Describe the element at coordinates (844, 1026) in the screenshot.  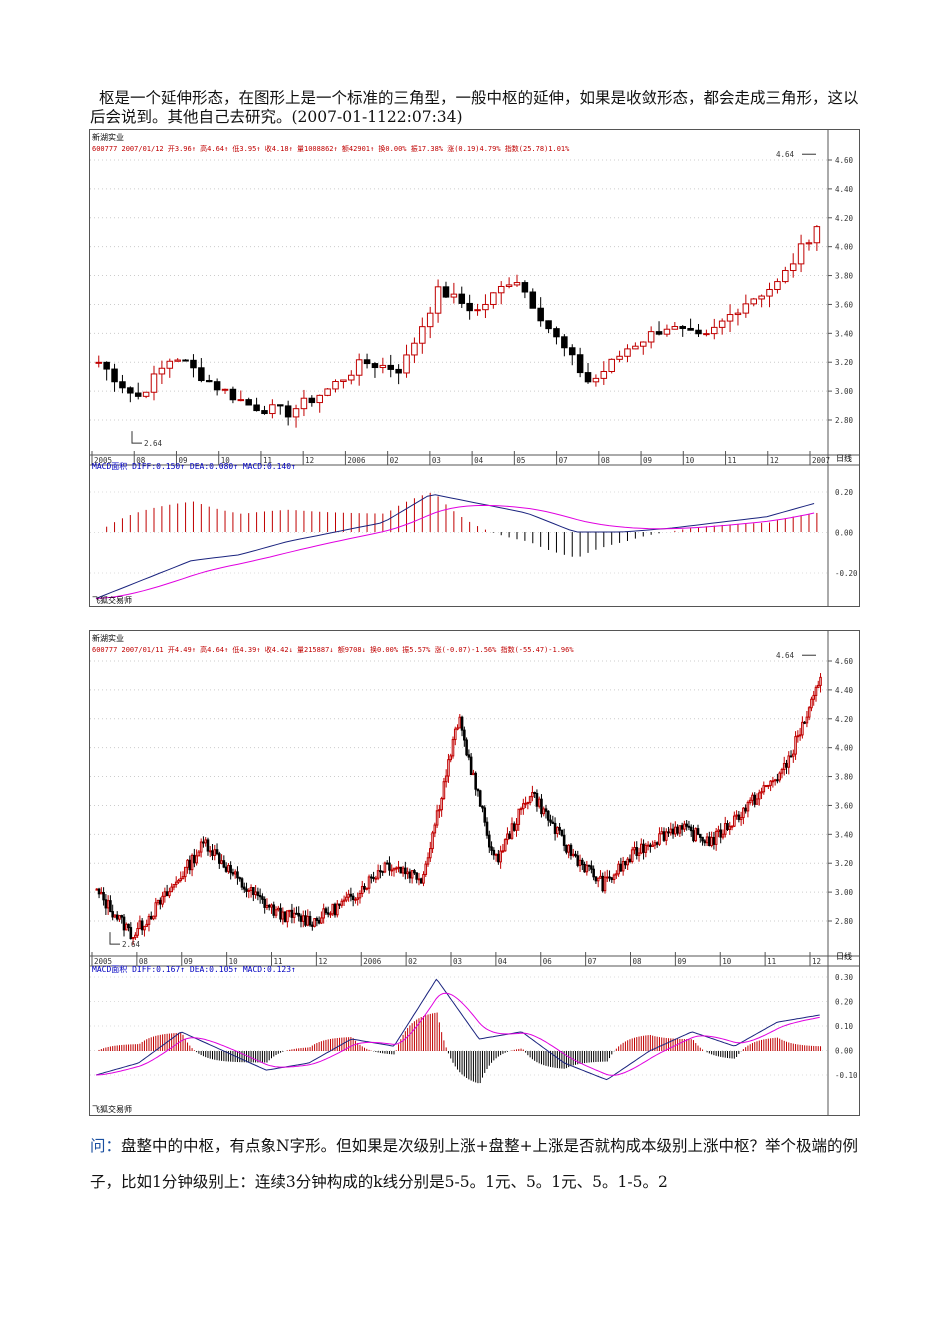
I see `macd-tick-label: 0.10` at that location.